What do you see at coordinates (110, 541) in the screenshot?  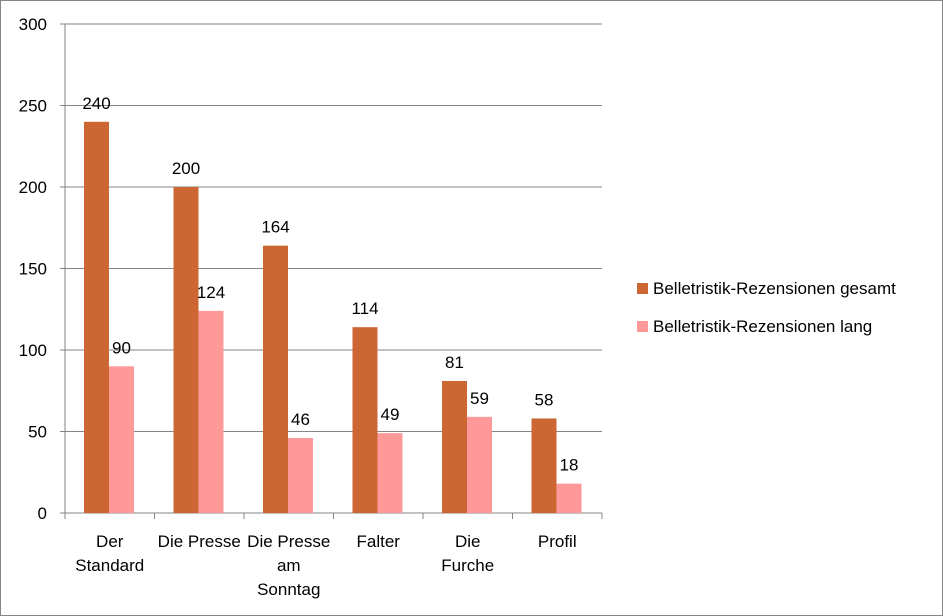 I see `x-category-label-line: Der` at bounding box center [110, 541].